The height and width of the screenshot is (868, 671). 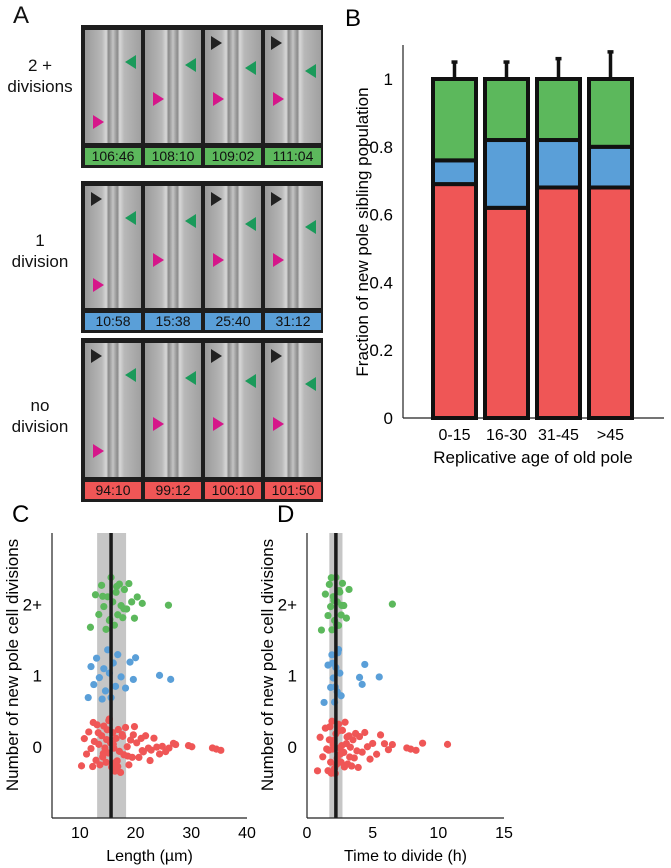 I want to click on timestamp-label: 111:04, so click(x=293, y=156).